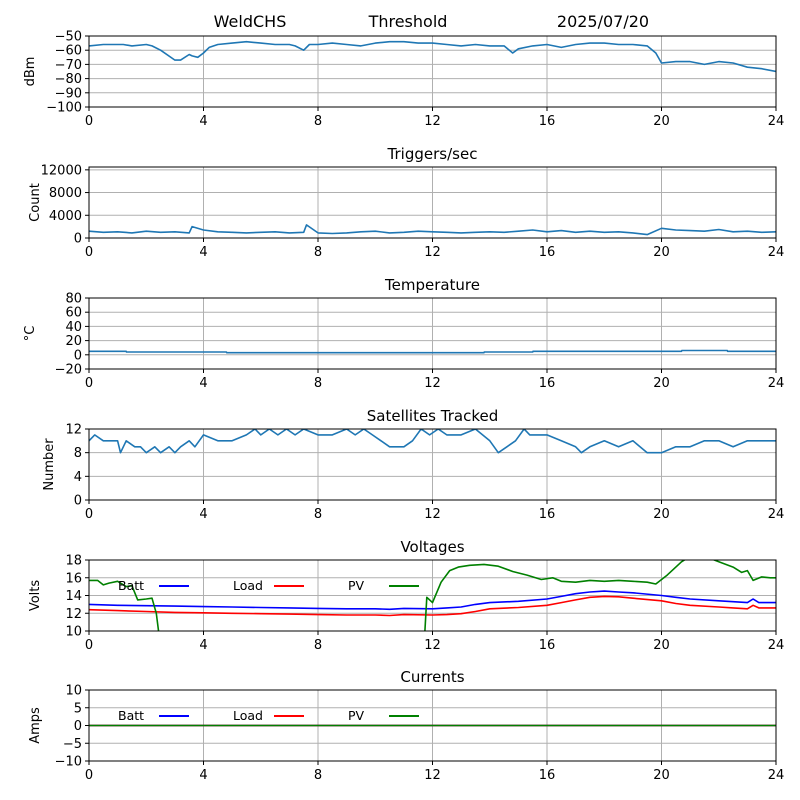 The height and width of the screenshot is (800, 800). Describe the element at coordinates (432, 285) in the screenshot. I see `panel-title: Temperature` at that location.